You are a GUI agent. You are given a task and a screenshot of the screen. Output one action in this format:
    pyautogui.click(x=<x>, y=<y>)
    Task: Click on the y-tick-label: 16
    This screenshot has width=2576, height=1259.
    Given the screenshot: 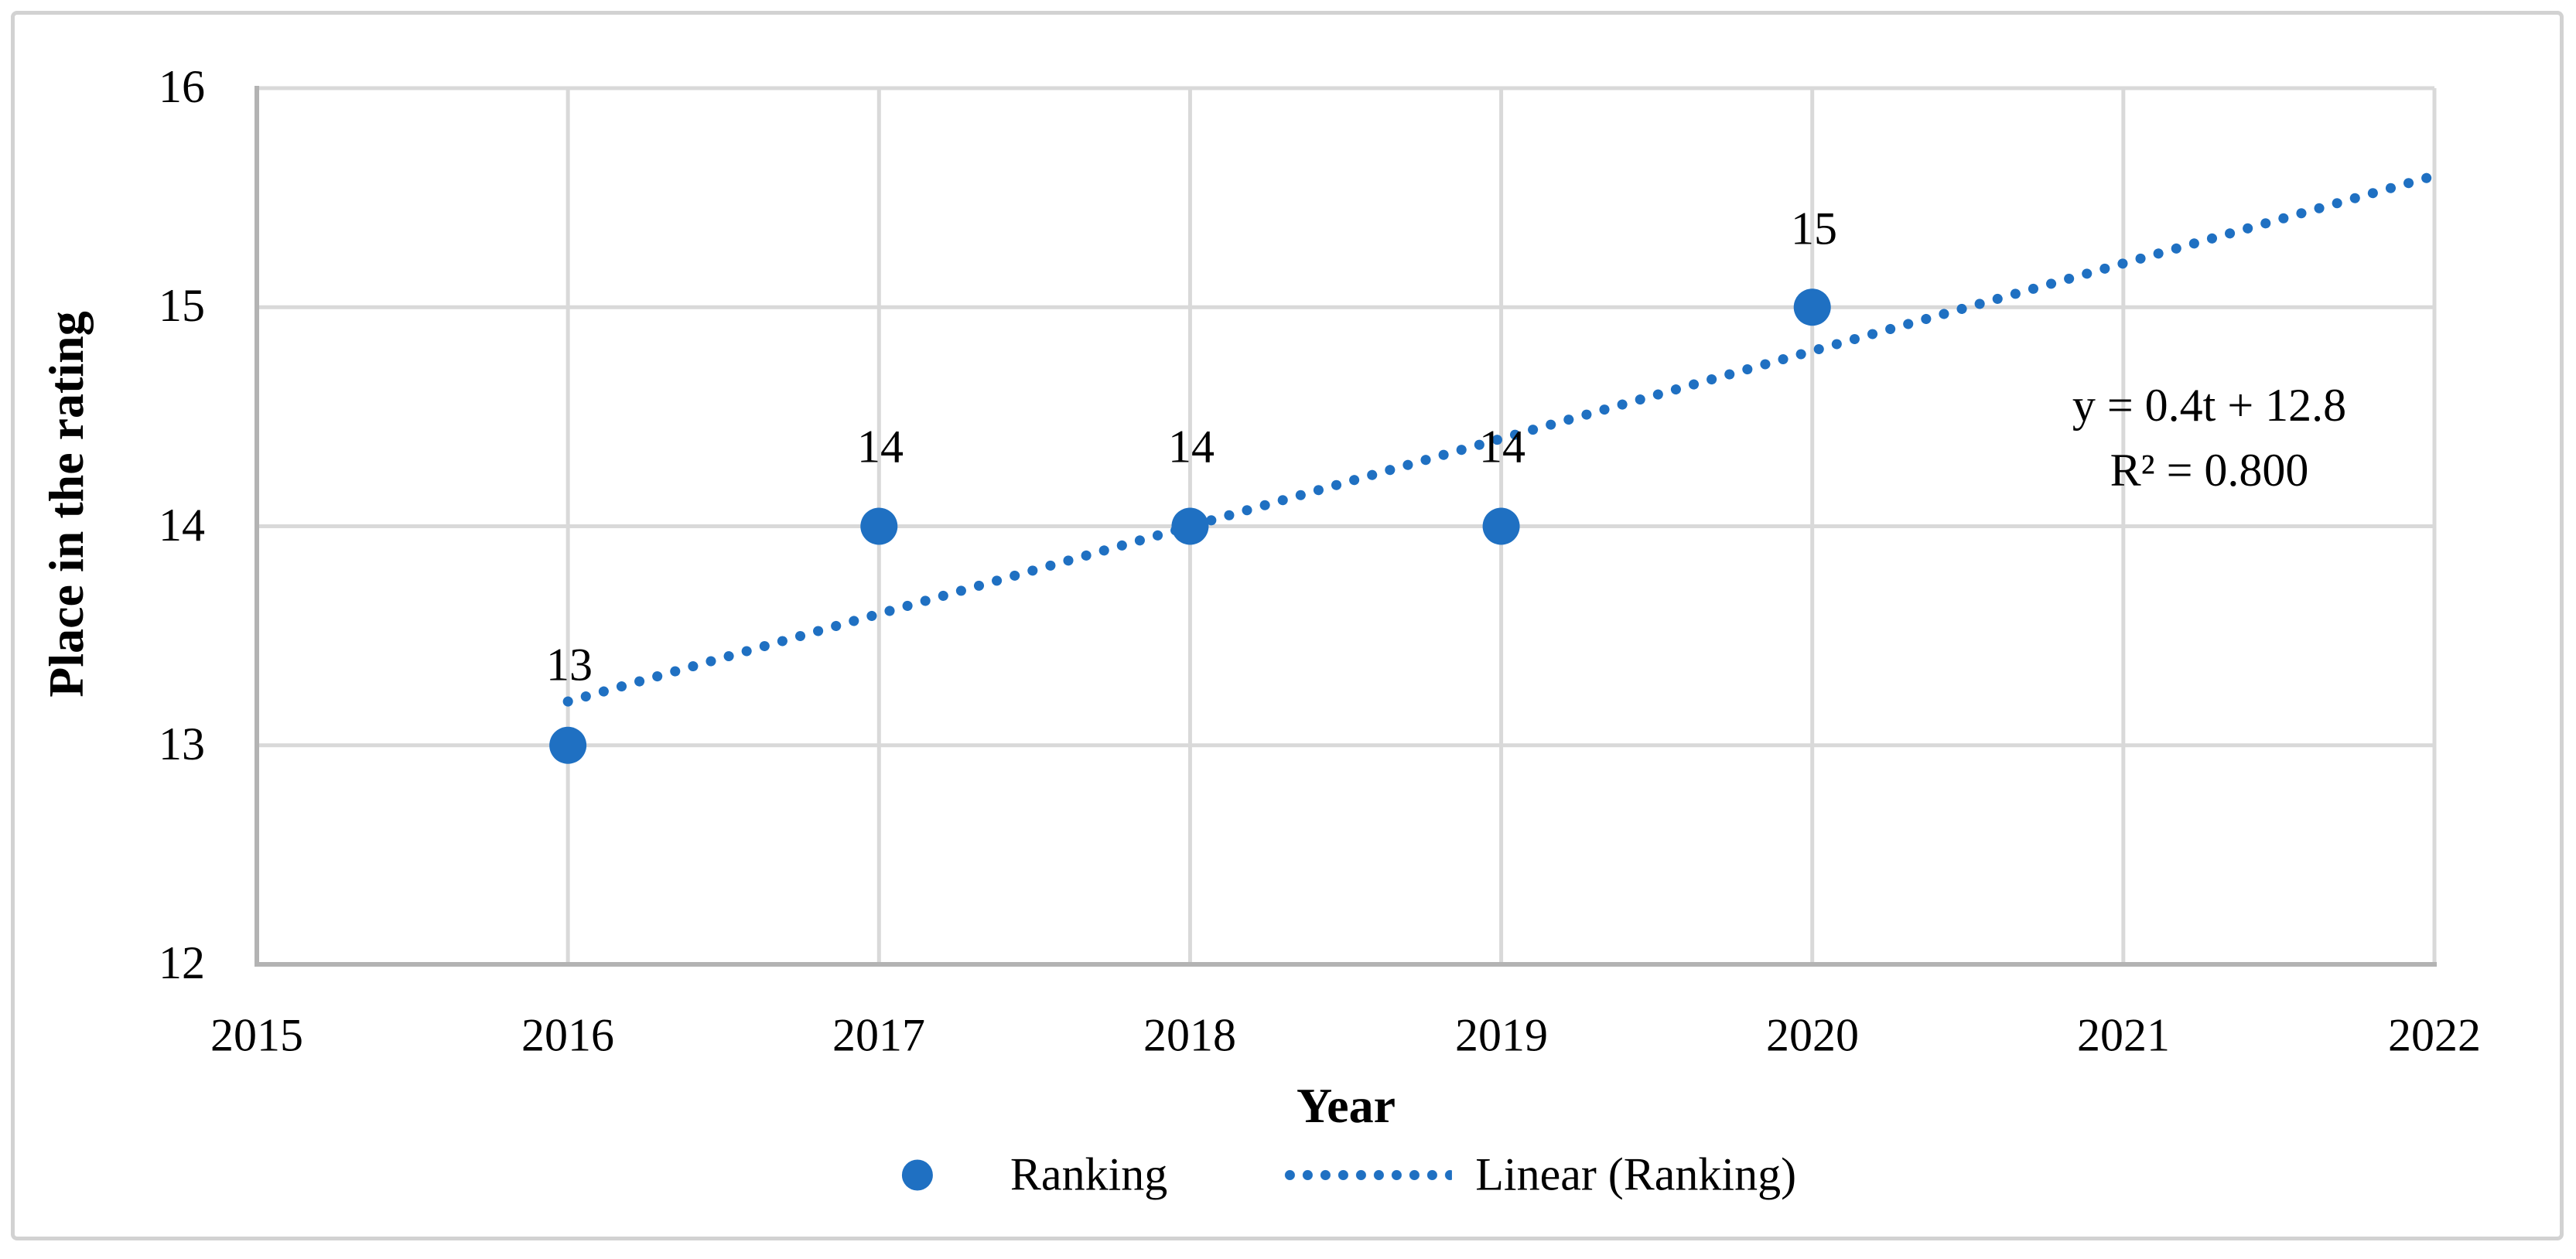 What is the action you would take?
    pyautogui.click(x=182, y=87)
    